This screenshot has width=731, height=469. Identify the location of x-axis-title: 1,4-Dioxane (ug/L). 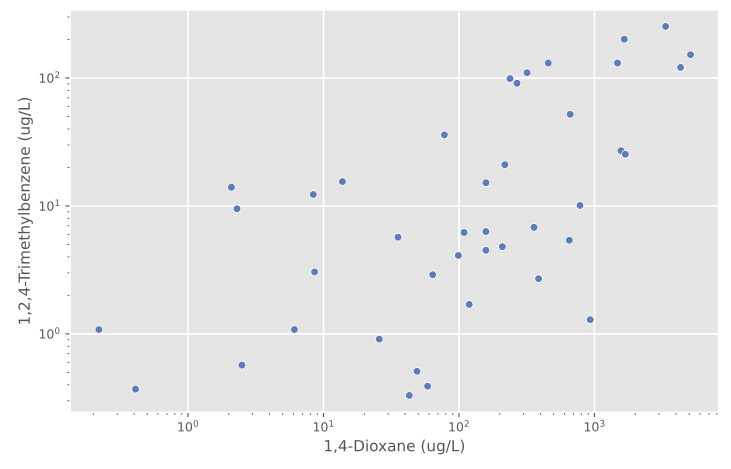
(394, 447).